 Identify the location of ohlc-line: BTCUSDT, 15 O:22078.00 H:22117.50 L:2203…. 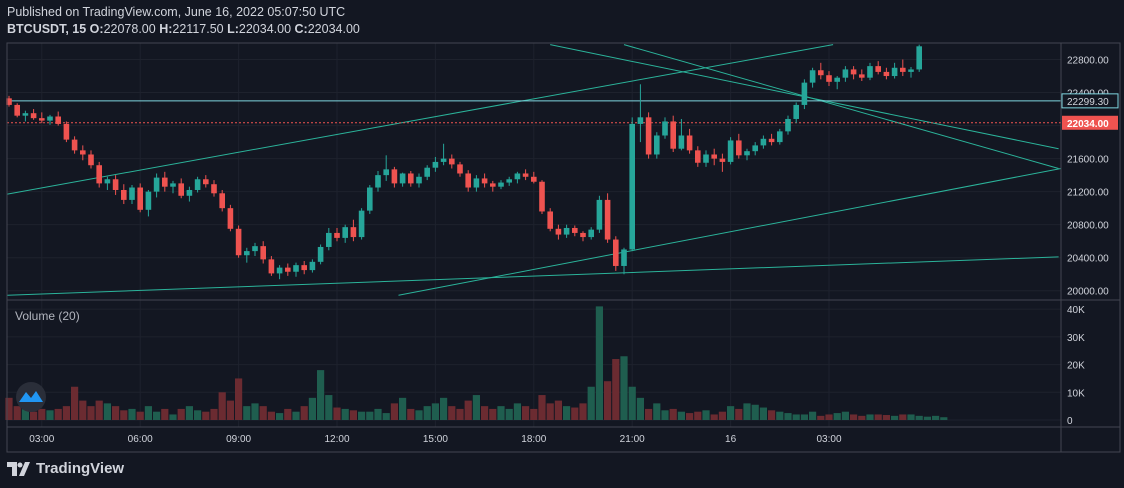
(183, 29).